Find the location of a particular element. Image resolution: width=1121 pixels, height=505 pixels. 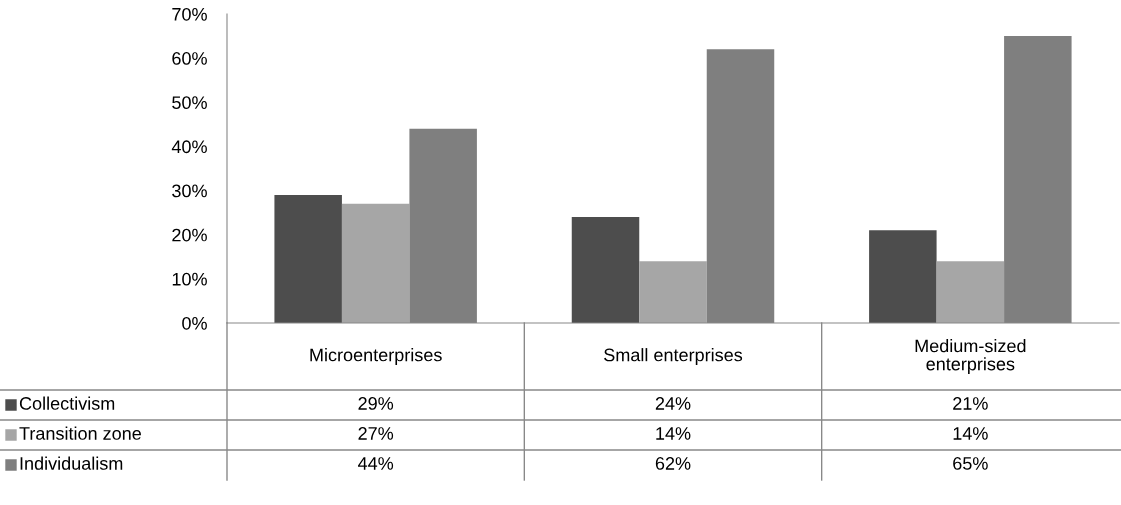

x-tick-label: Small enterprises is located at coordinates (673, 356).